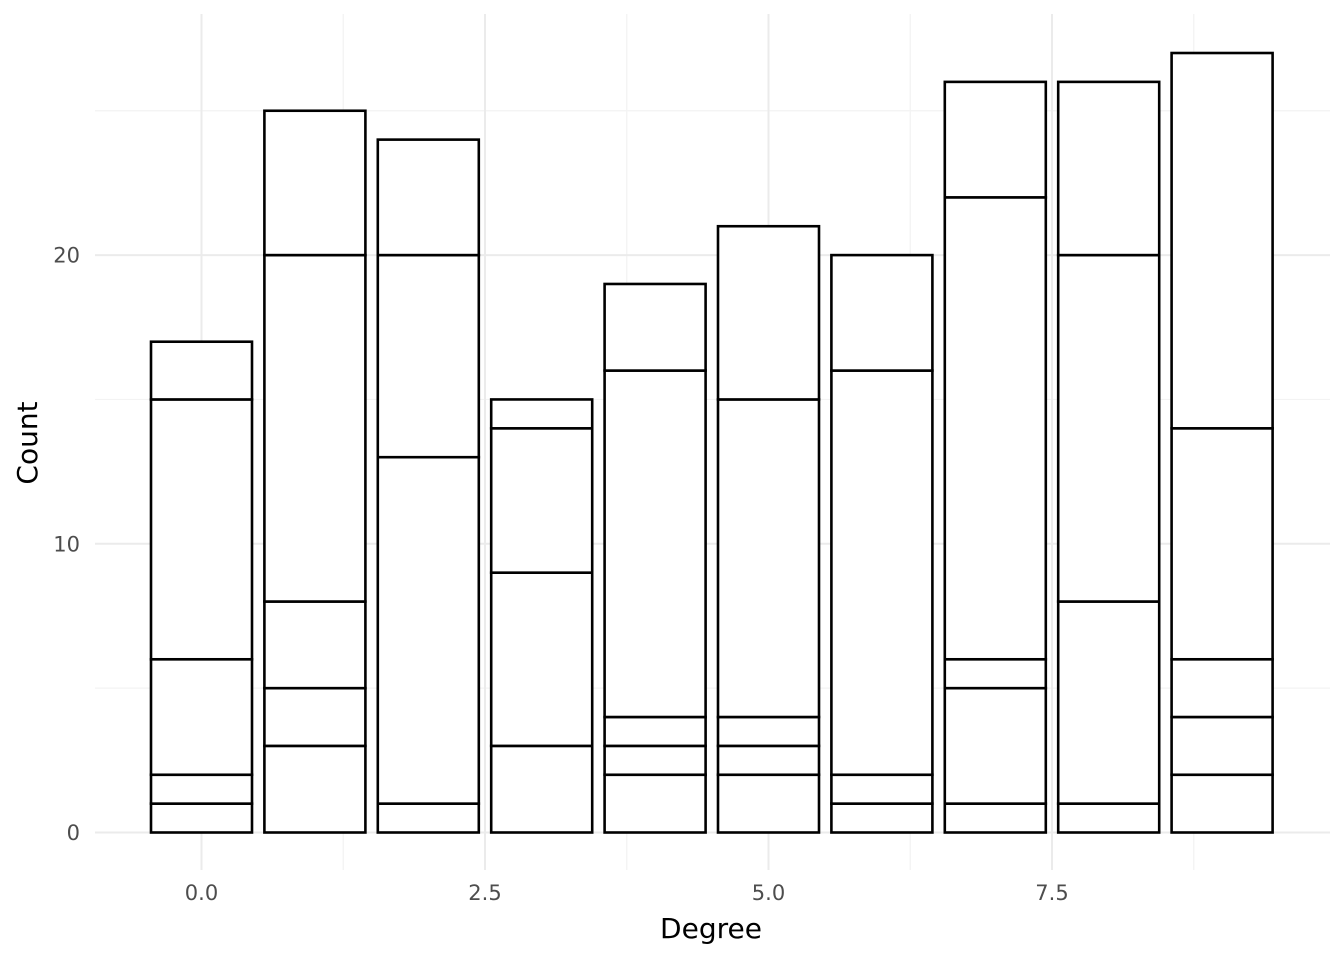 This screenshot has height=960, width=1344. Describe the element at coordinates (627, 893) in the screenshot. I see `x-tick-labels: 0.0 2.5 5.0 7.5` at that location.